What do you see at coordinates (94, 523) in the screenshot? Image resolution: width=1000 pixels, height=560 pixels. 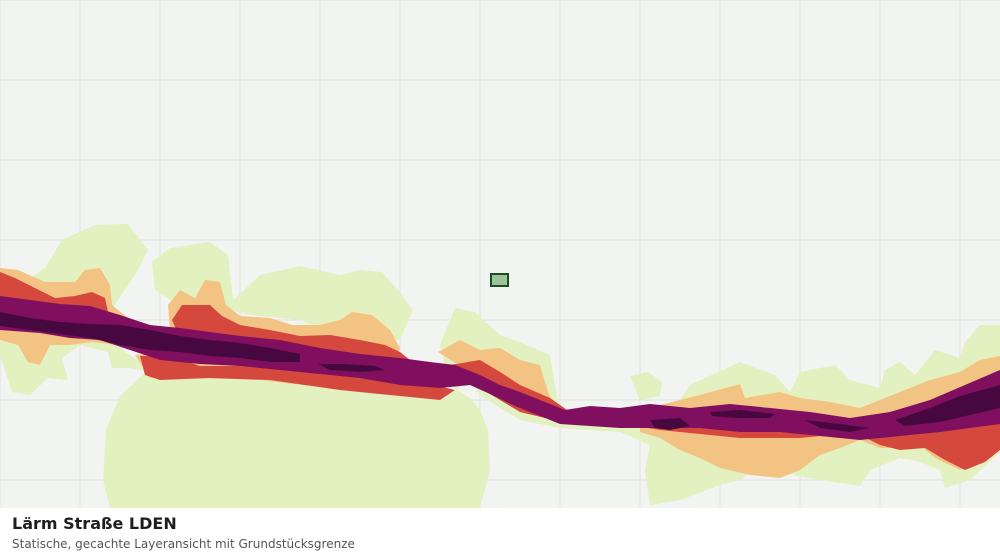 I see `layer-title: Lärm Straße LDEN` at bounding box center [94, 523].